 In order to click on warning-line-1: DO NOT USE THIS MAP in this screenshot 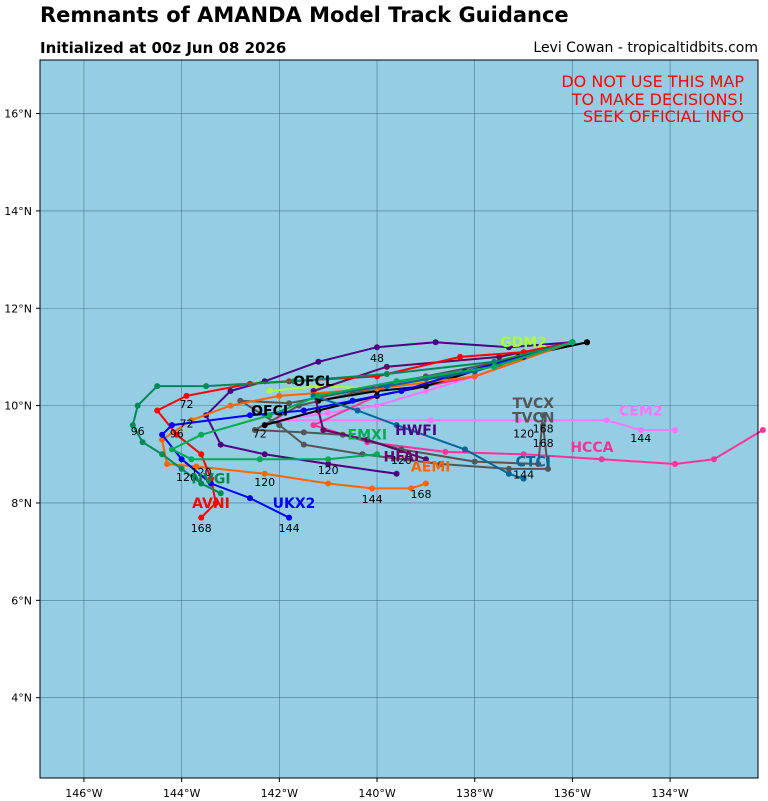, I will do `click(652, 81)`.